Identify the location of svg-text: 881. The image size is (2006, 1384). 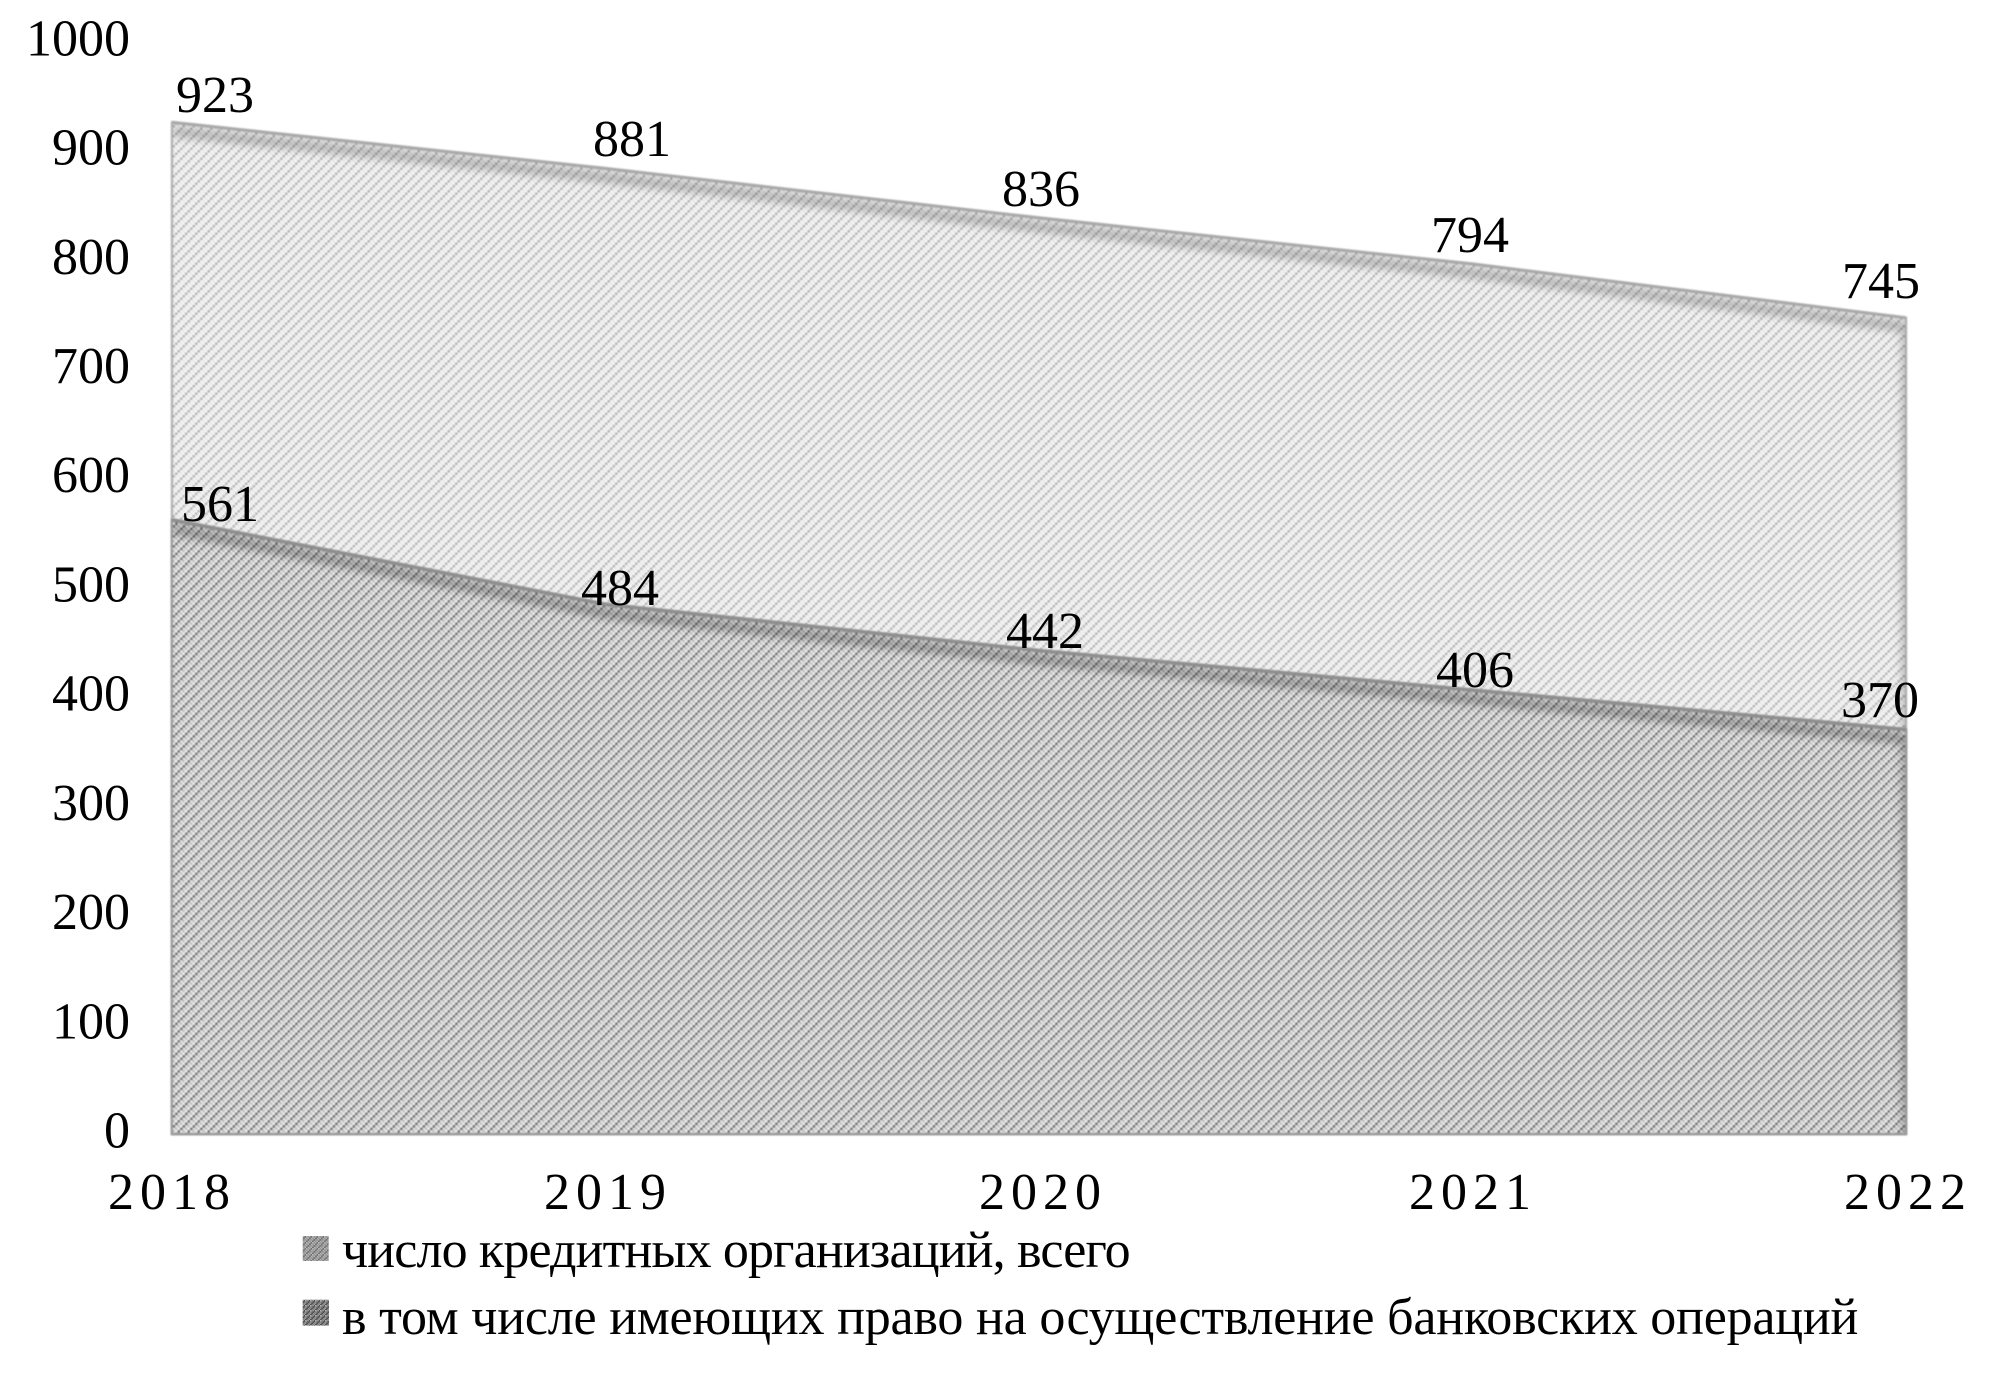
(632, 139).